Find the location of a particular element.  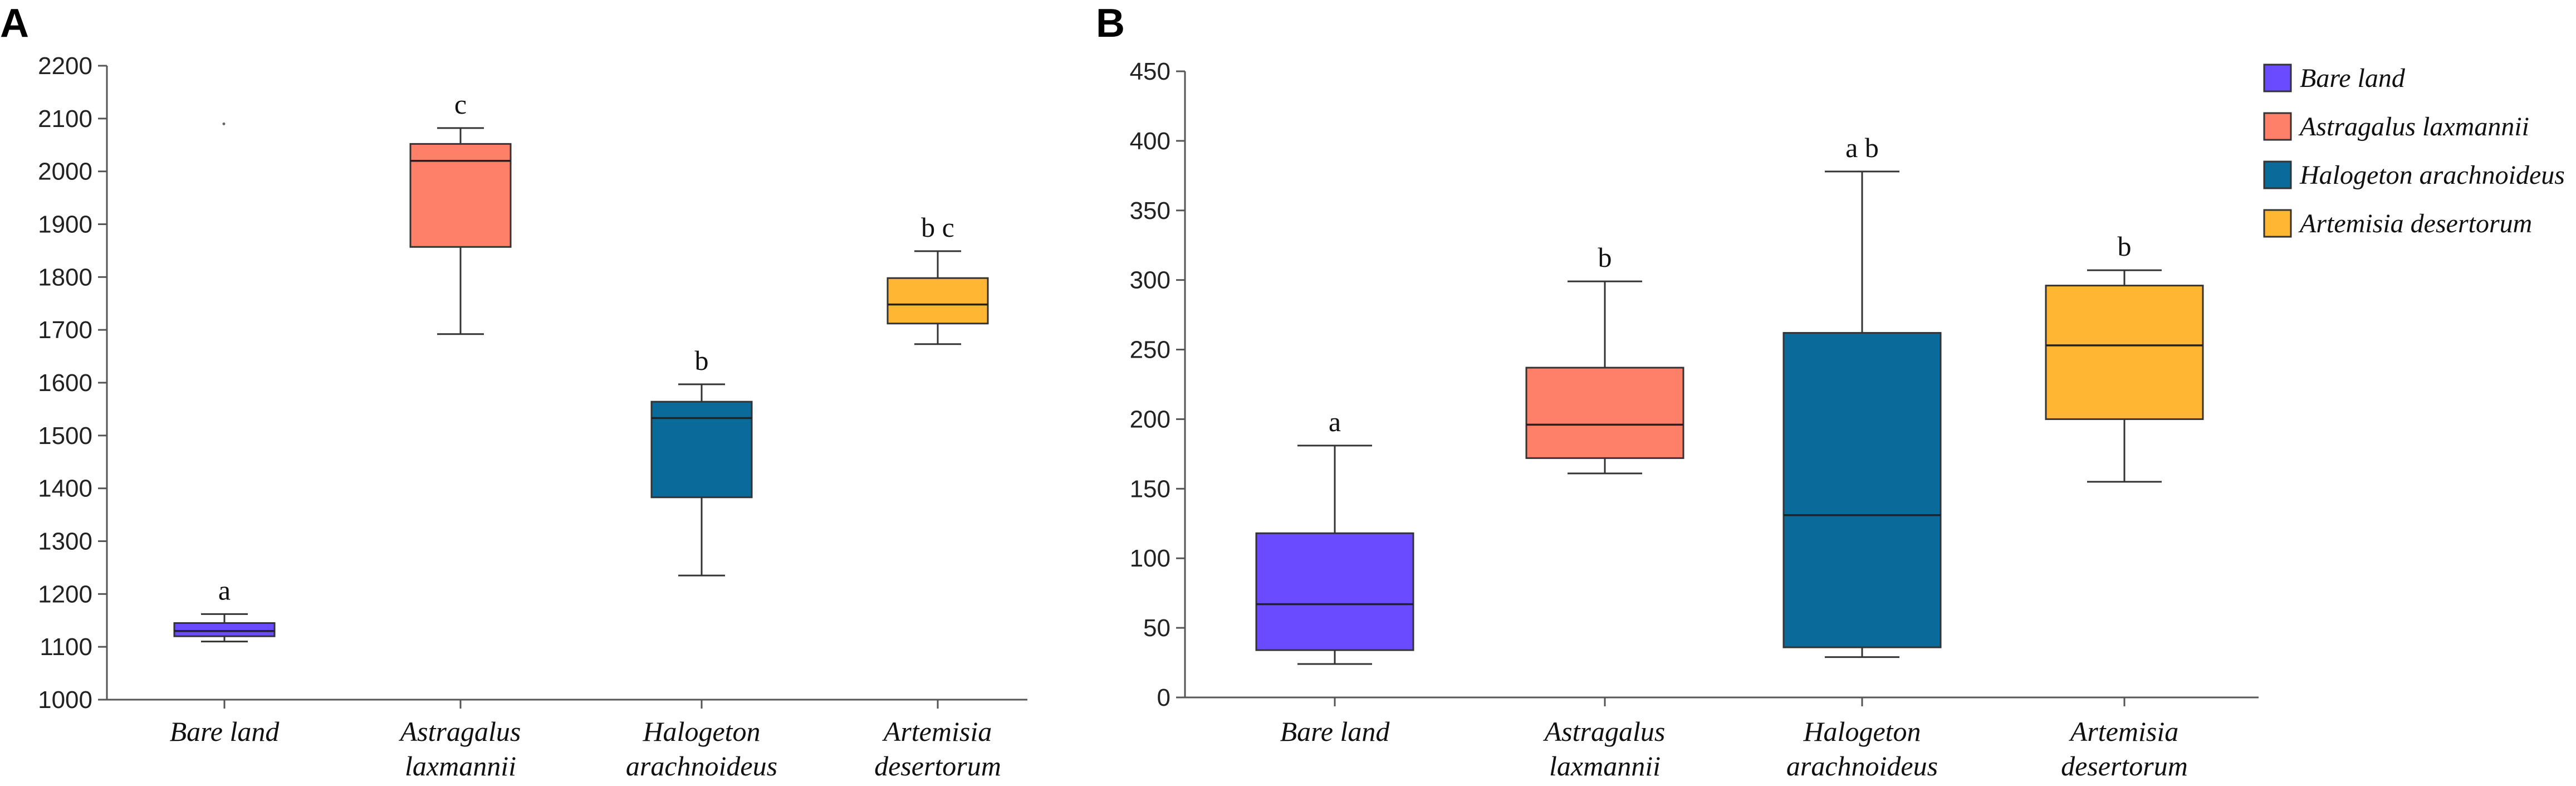

y-tick-label: 1000 is located at coordinates (65, 700).